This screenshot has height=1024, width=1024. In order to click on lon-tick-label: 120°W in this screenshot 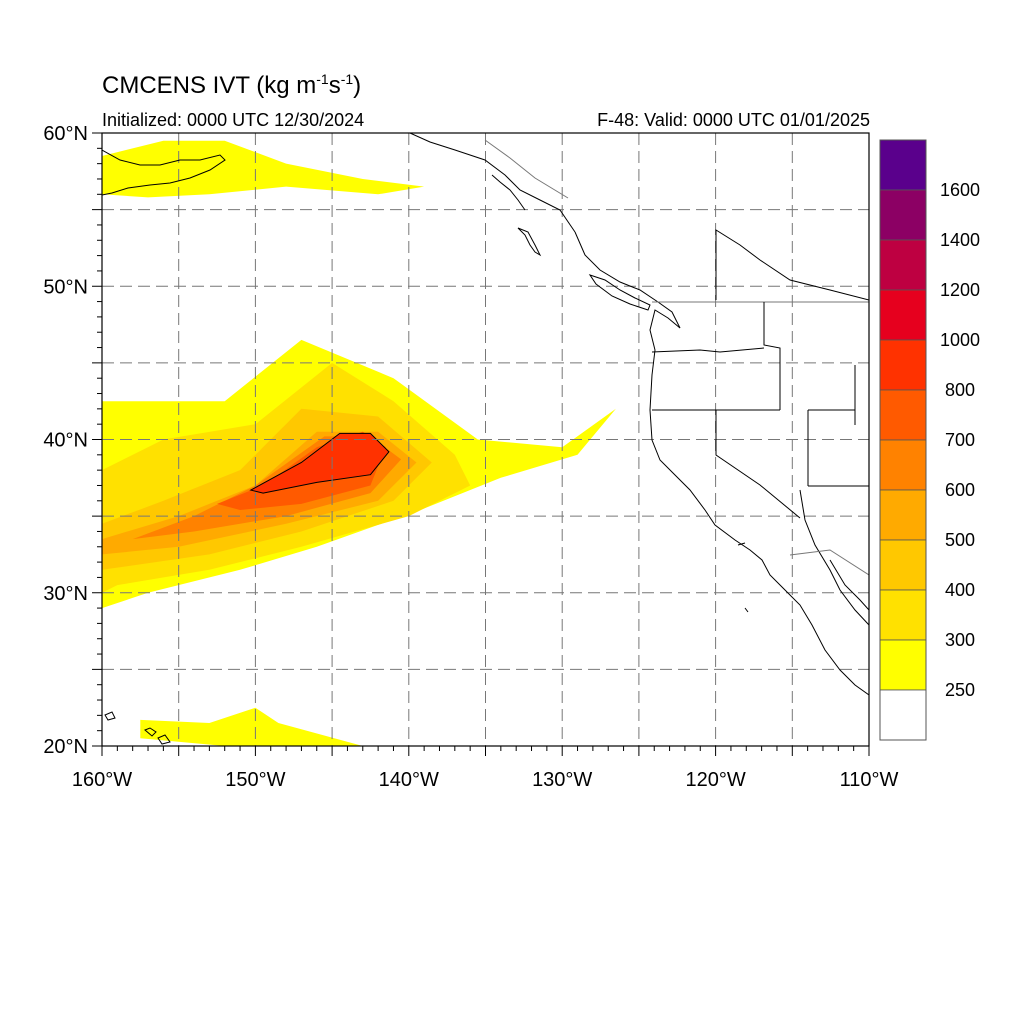, I will do `click(715, 780)`.